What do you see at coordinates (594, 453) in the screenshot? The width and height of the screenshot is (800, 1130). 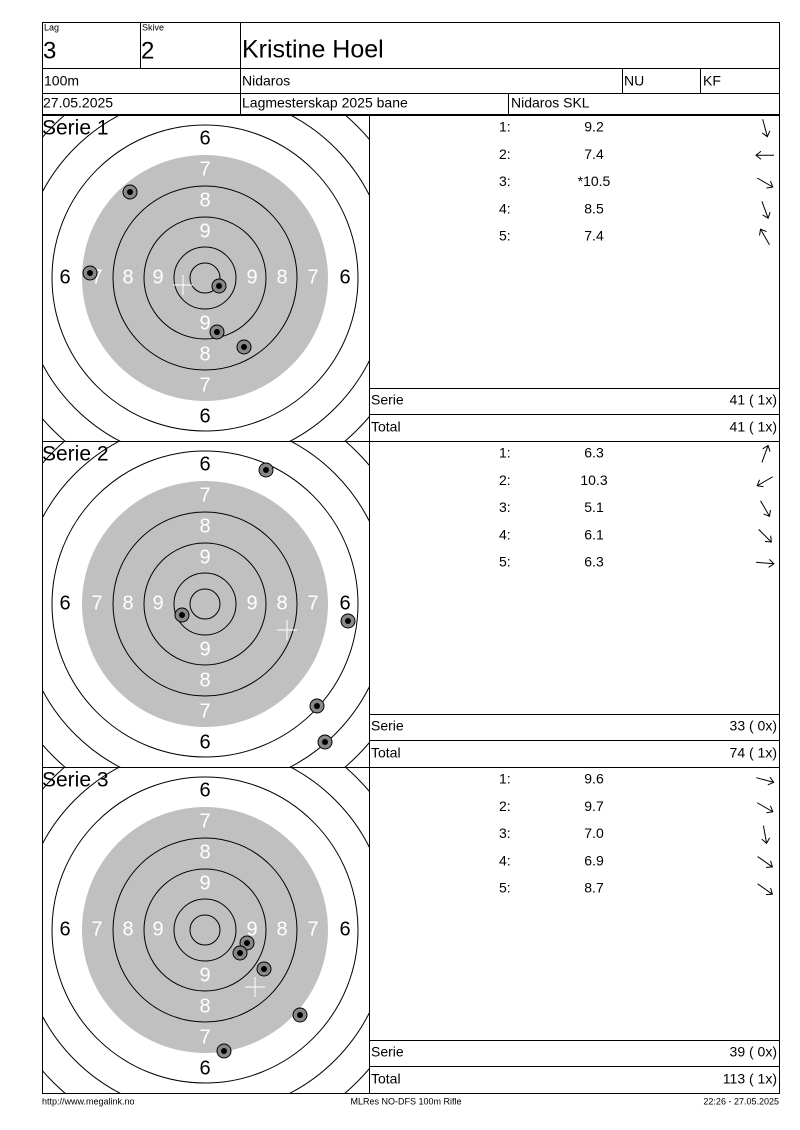 I see `label: 6.3` at bounding box center [594, 453].